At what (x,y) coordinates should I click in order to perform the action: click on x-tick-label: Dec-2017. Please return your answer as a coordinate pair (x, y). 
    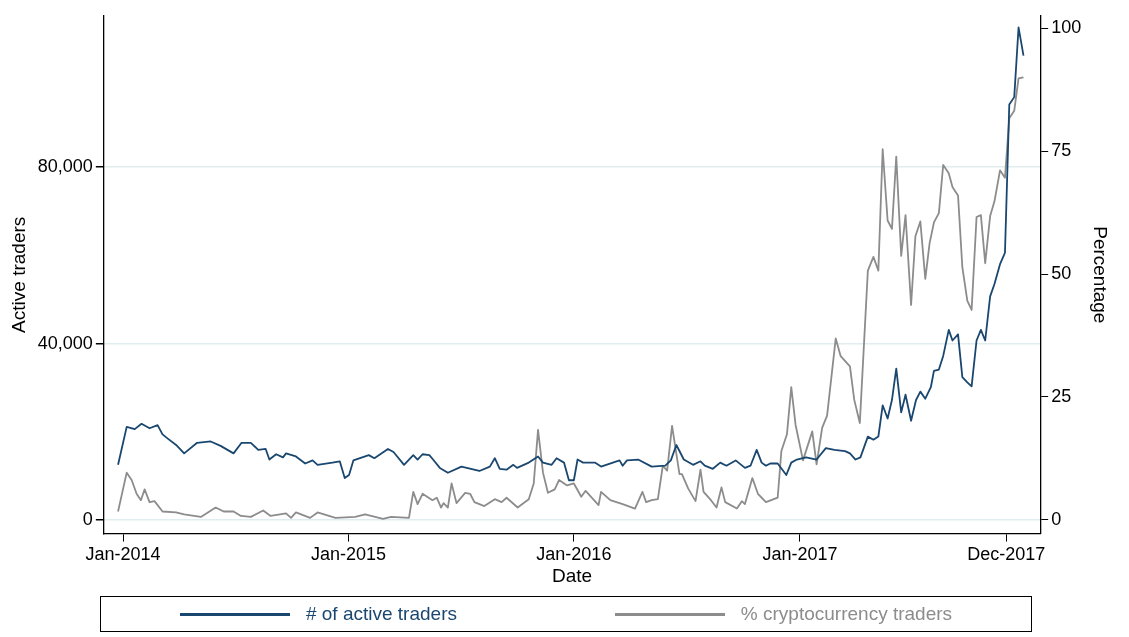
    Looking at the image, I should click on (1006, 554).